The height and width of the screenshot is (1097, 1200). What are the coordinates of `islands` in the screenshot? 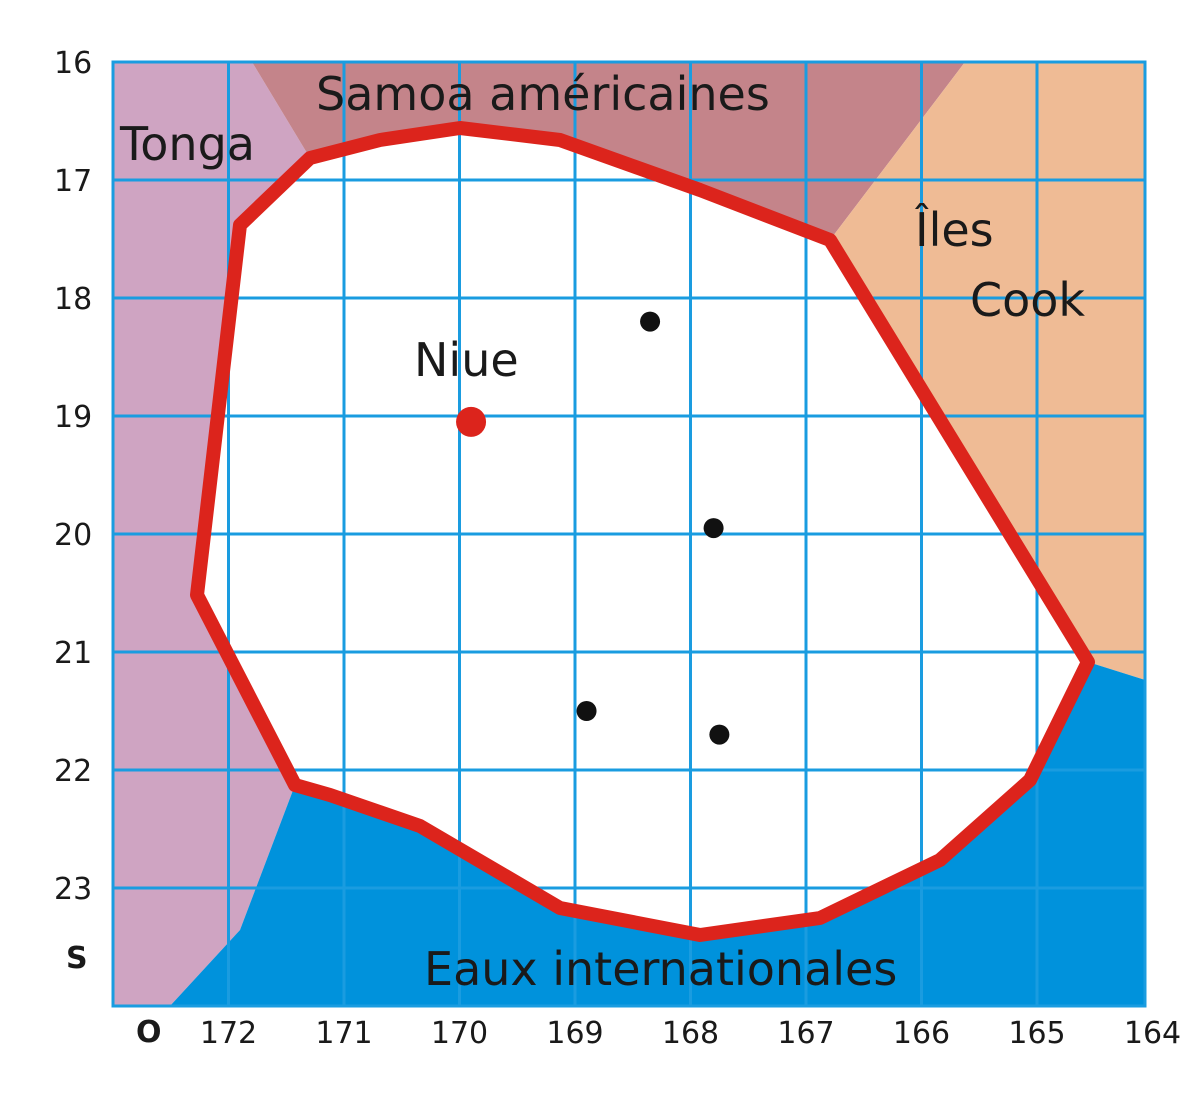 It's located at (653, 528).